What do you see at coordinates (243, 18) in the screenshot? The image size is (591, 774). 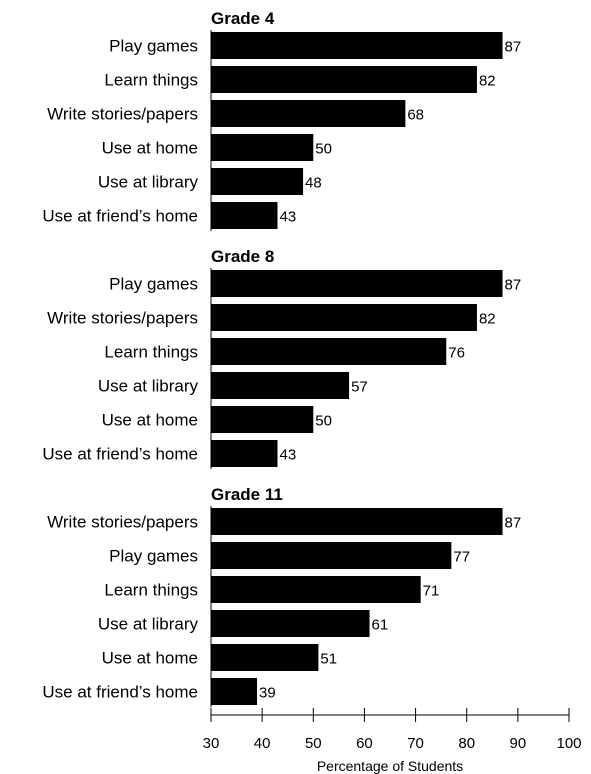 I see `panel-title: Grade 4` at bounding box center [243, 18].